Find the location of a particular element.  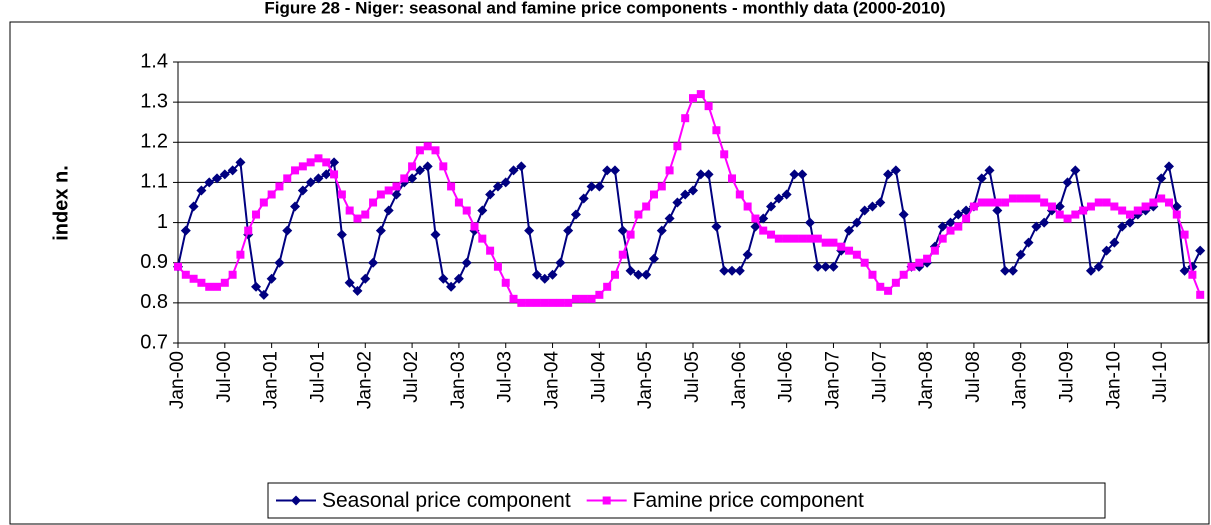

y-tick-label: 1 is located at coordinates (162, 222).